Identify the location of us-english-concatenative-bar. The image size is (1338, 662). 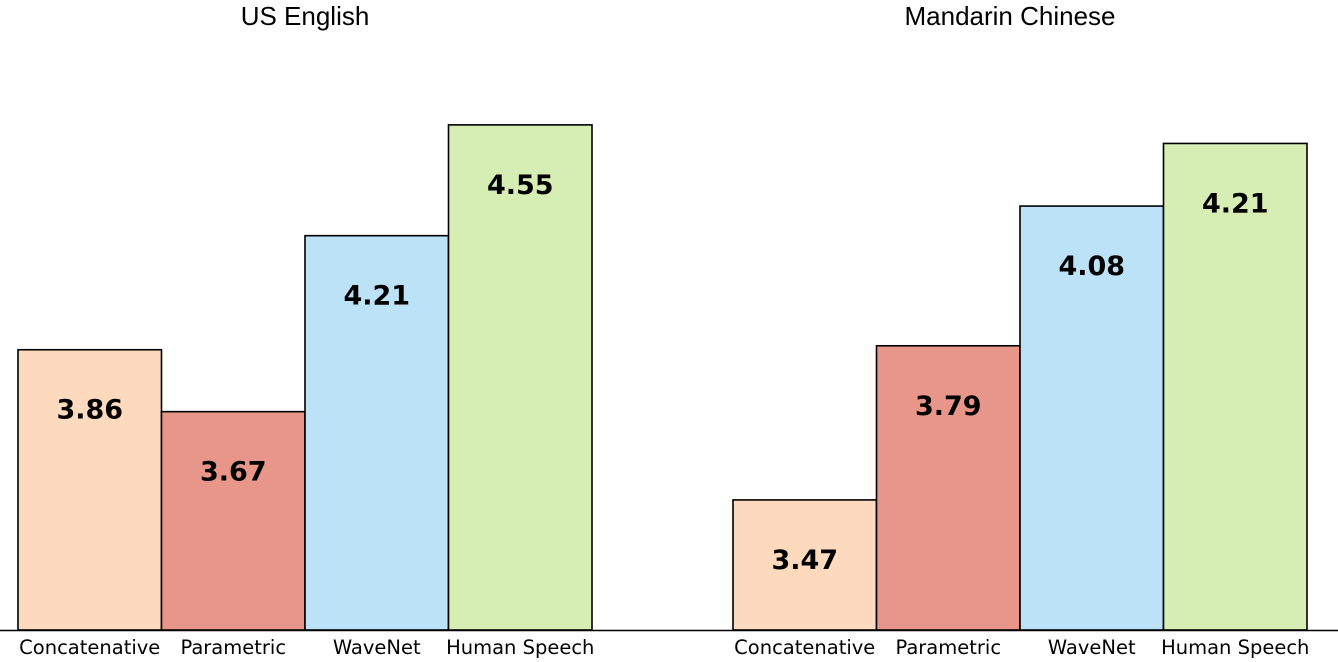
(90, 489).